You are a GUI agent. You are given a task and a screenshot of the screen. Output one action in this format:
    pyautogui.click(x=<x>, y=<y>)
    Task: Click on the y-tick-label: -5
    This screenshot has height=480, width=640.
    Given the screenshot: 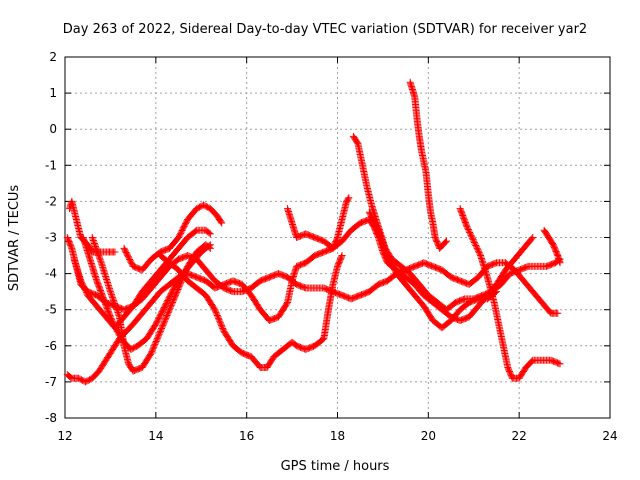 What is the action you would take?
    pyautogui.click(x=51, y=310)
    